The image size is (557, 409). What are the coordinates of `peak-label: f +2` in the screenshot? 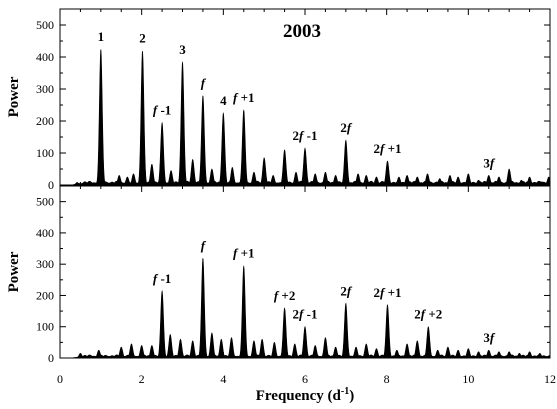 It's located at (285, 295).